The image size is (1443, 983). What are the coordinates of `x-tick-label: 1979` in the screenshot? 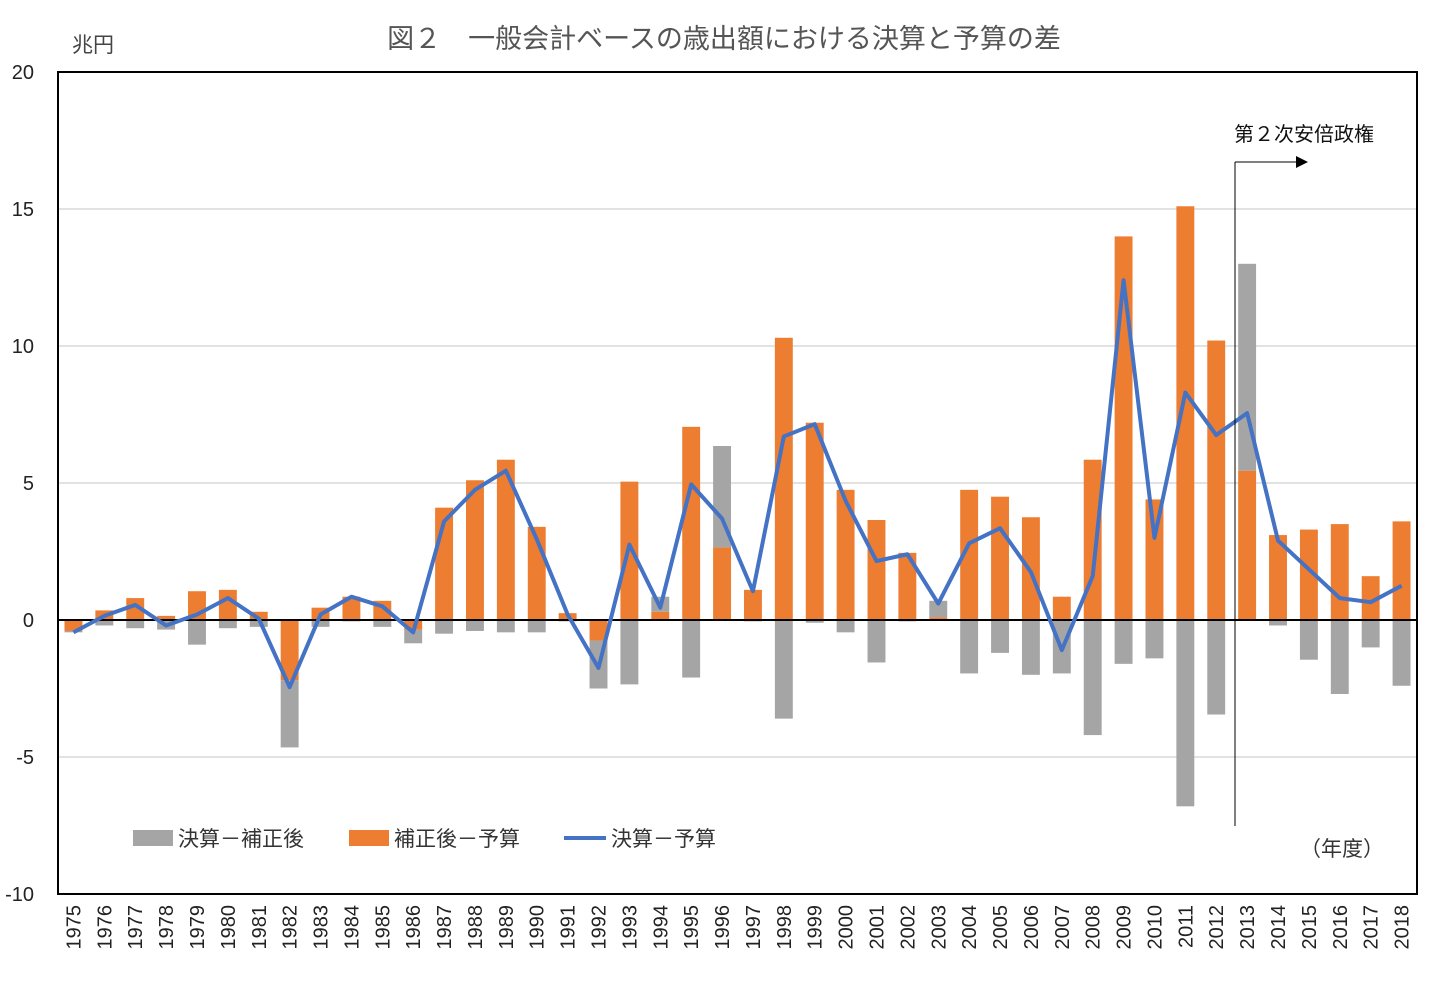 It's located at (198, 927).